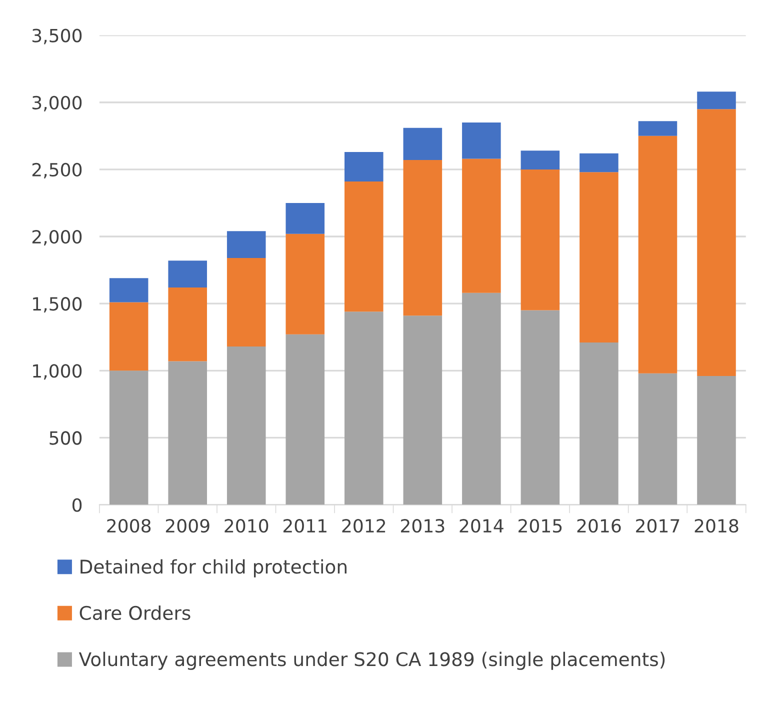  Describe the element at coordinates (658, 526) in the screenshot. I see `x-tick-label: 2017` at that location.